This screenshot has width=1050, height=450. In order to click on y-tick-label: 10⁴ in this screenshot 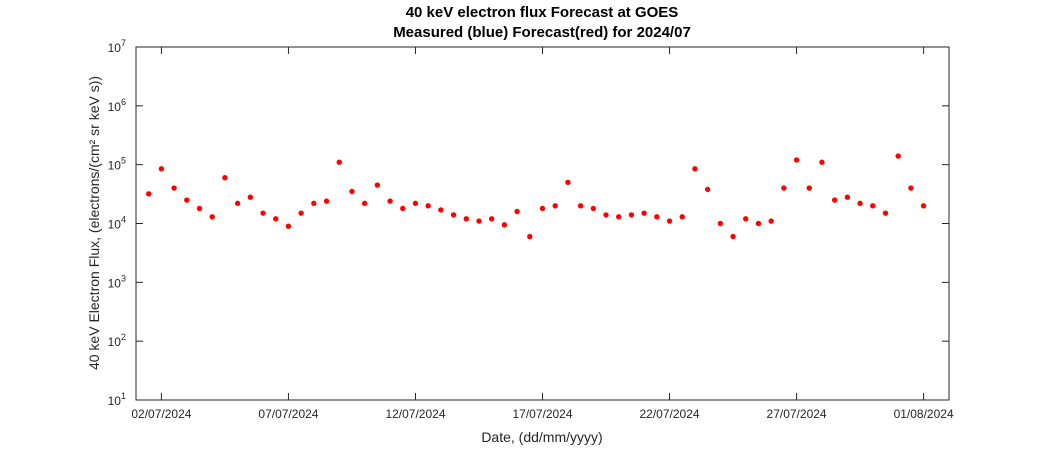, I will do `click(117, 223)`.